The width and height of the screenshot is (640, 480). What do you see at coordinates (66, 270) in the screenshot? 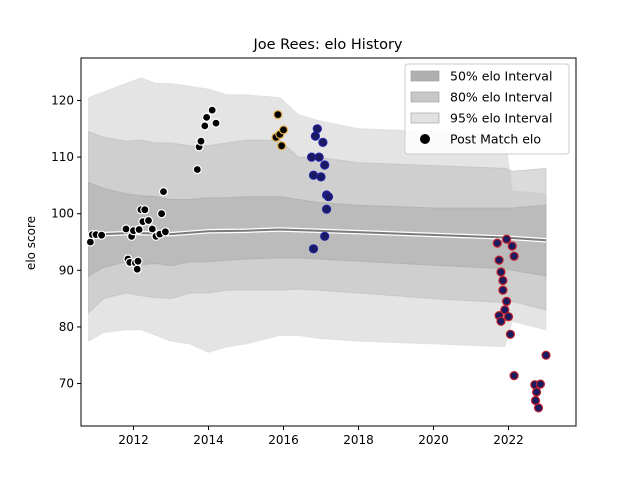
I see `y-tick-label: 90` at bounding box center [66, 270].